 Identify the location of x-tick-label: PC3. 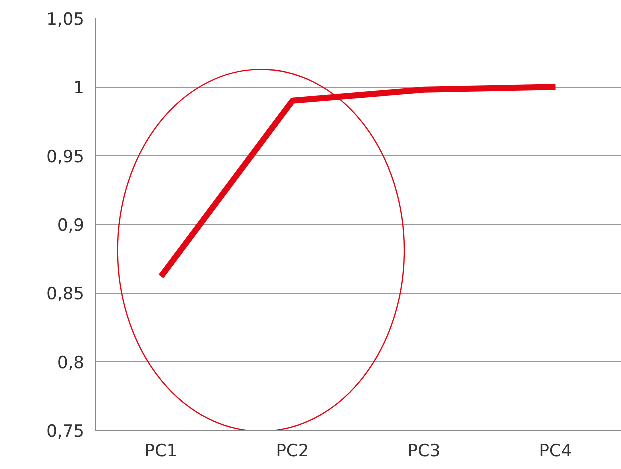
(424, 452).